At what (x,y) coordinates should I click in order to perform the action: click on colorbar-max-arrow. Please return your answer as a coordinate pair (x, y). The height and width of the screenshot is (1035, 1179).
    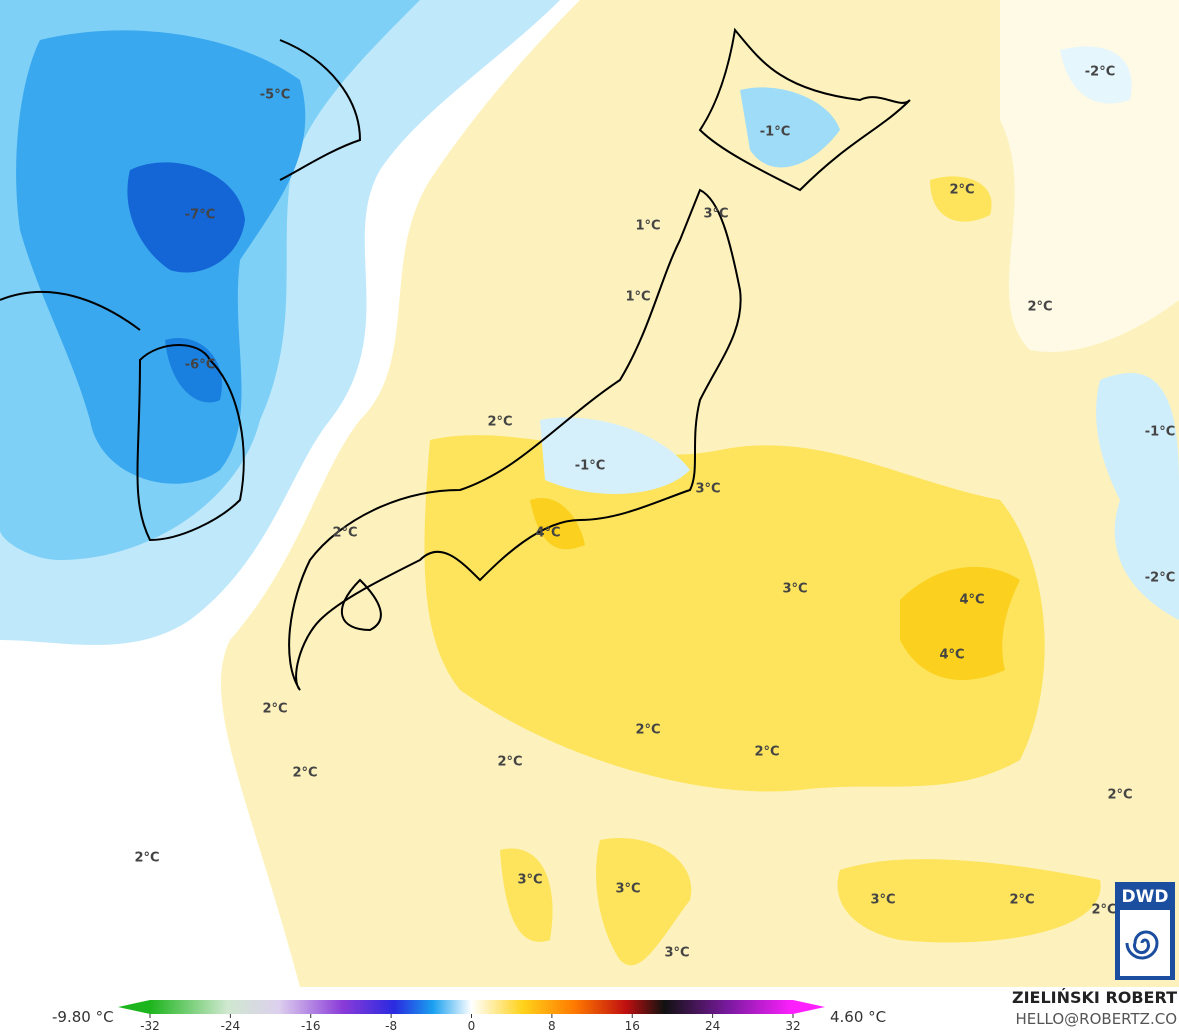
    Looking at the image, I should click on (809, 1007).